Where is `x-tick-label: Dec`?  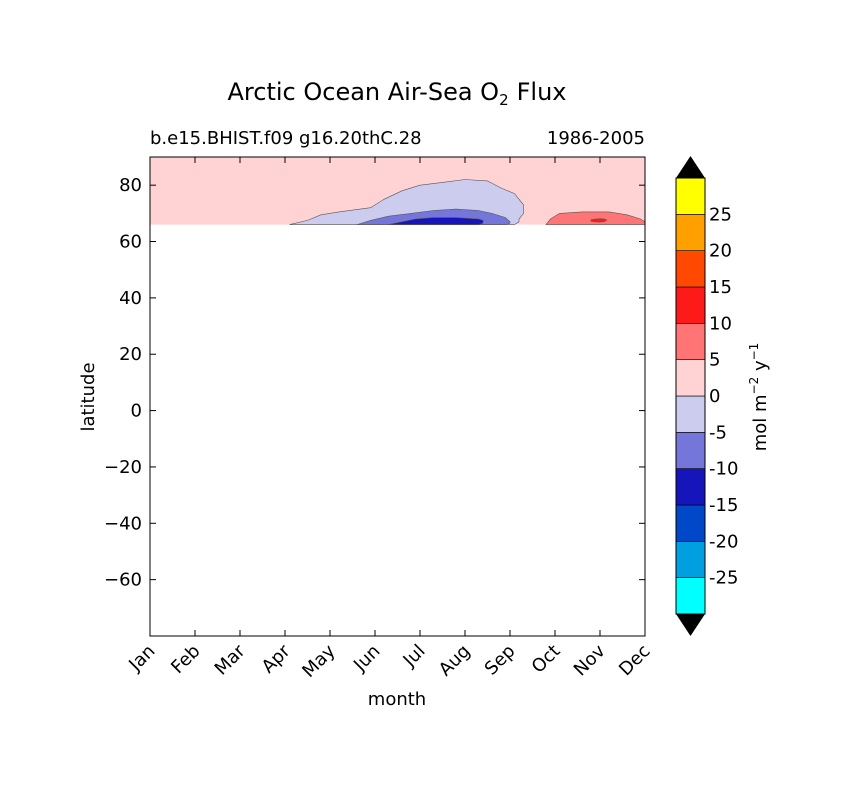
x-tick-label: Dec is located at coordinates (634, 660).